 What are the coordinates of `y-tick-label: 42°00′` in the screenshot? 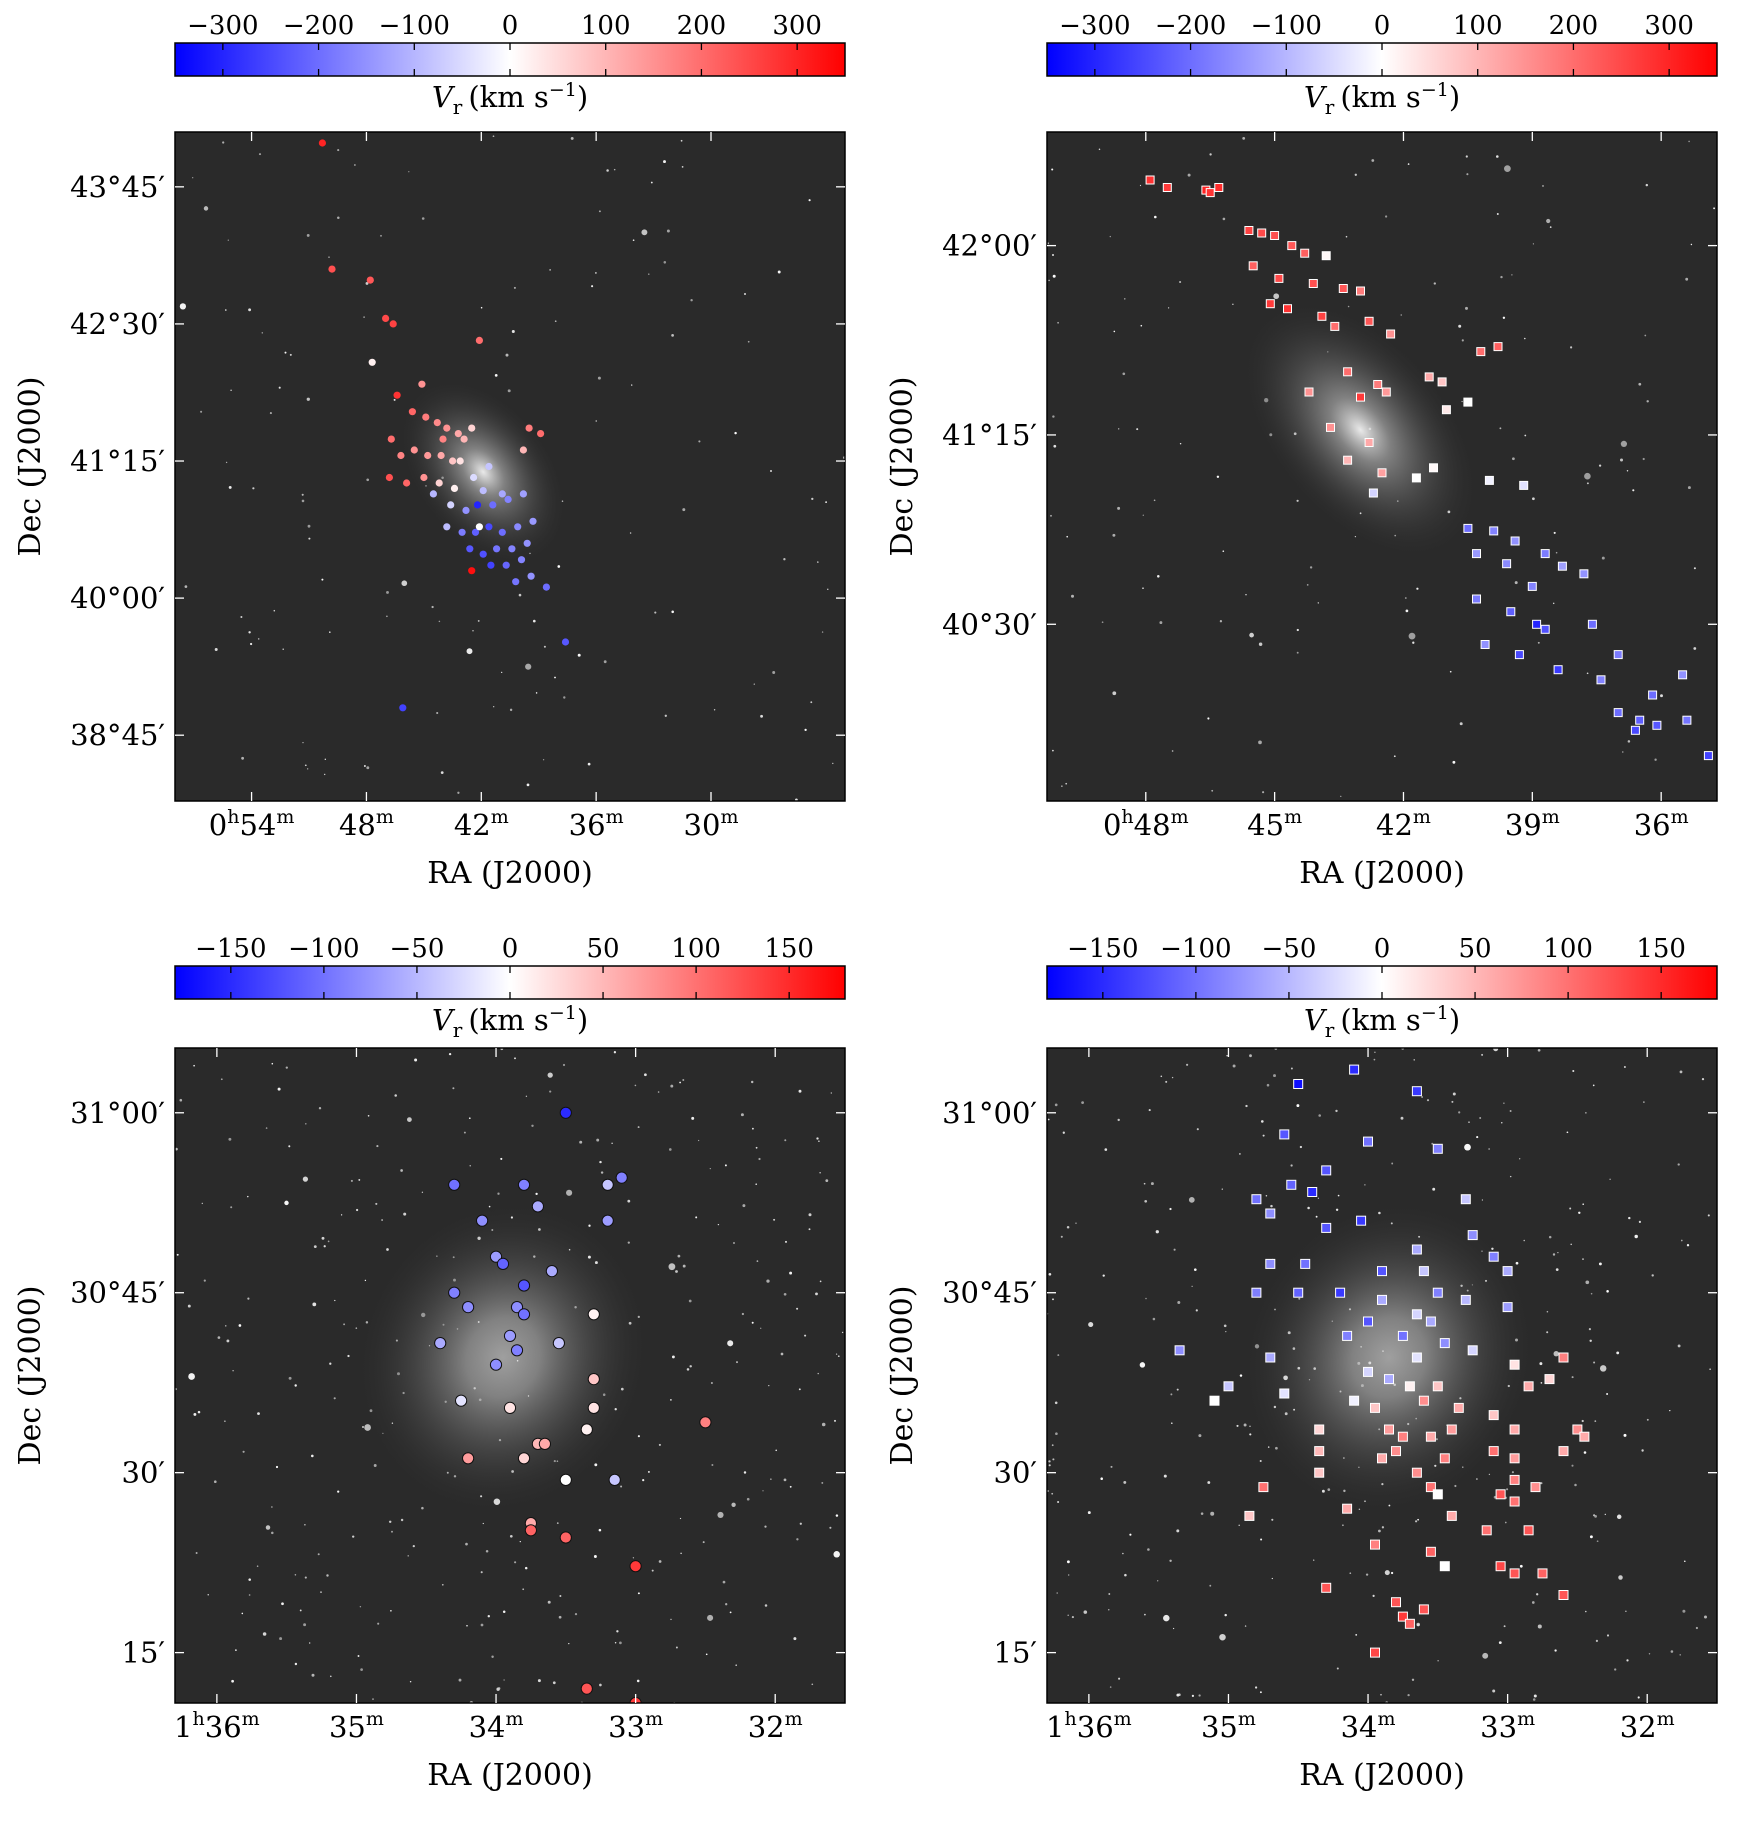 It's located at (989, 246).